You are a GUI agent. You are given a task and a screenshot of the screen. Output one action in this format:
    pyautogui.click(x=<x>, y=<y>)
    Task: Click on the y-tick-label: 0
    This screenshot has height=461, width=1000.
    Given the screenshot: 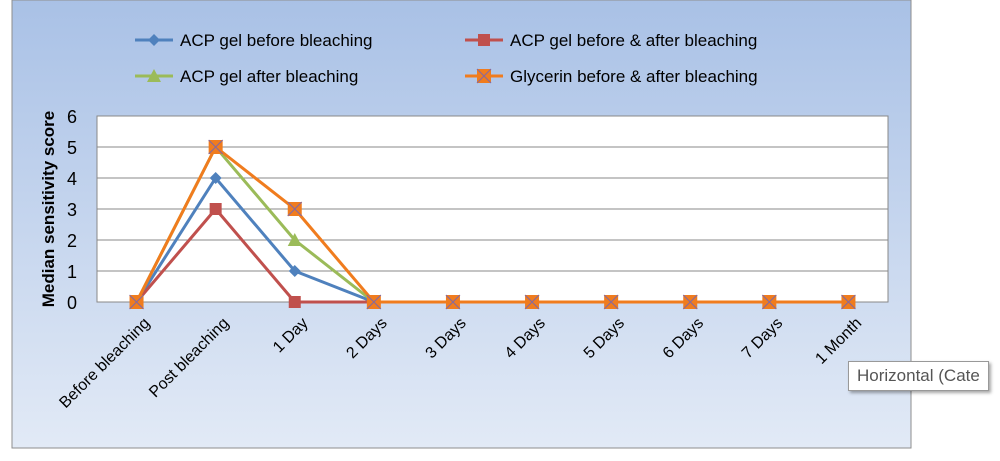 What is the action you would take?
    pyautogui.click(x=72, y=303)
    